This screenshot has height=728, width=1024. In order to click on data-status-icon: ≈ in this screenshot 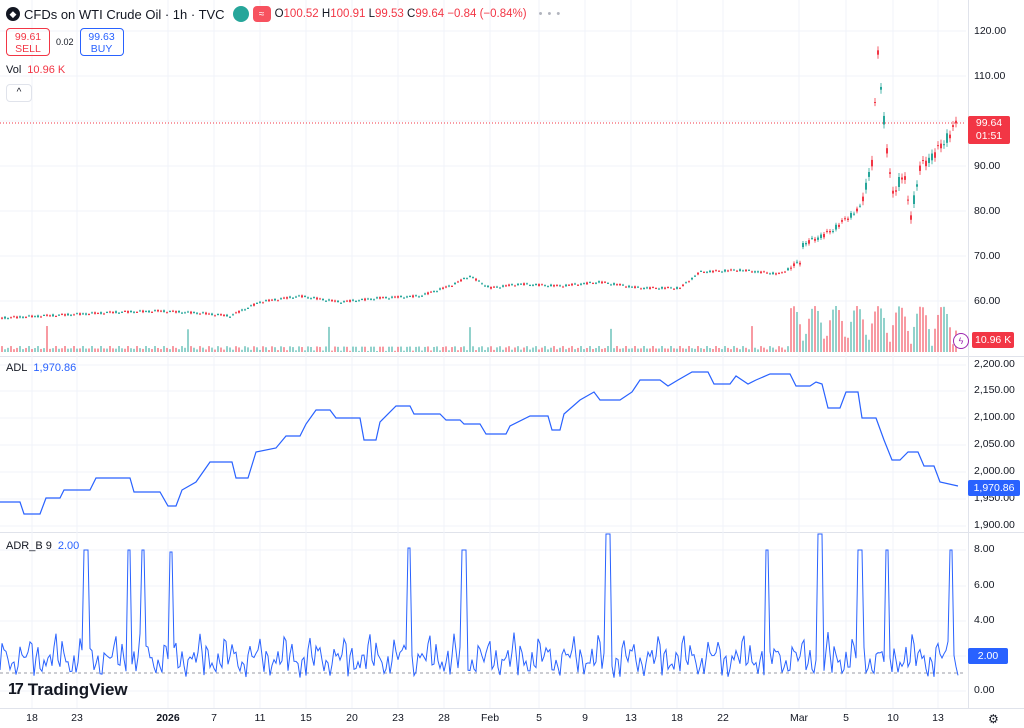, I will do `click(261, 14)`.